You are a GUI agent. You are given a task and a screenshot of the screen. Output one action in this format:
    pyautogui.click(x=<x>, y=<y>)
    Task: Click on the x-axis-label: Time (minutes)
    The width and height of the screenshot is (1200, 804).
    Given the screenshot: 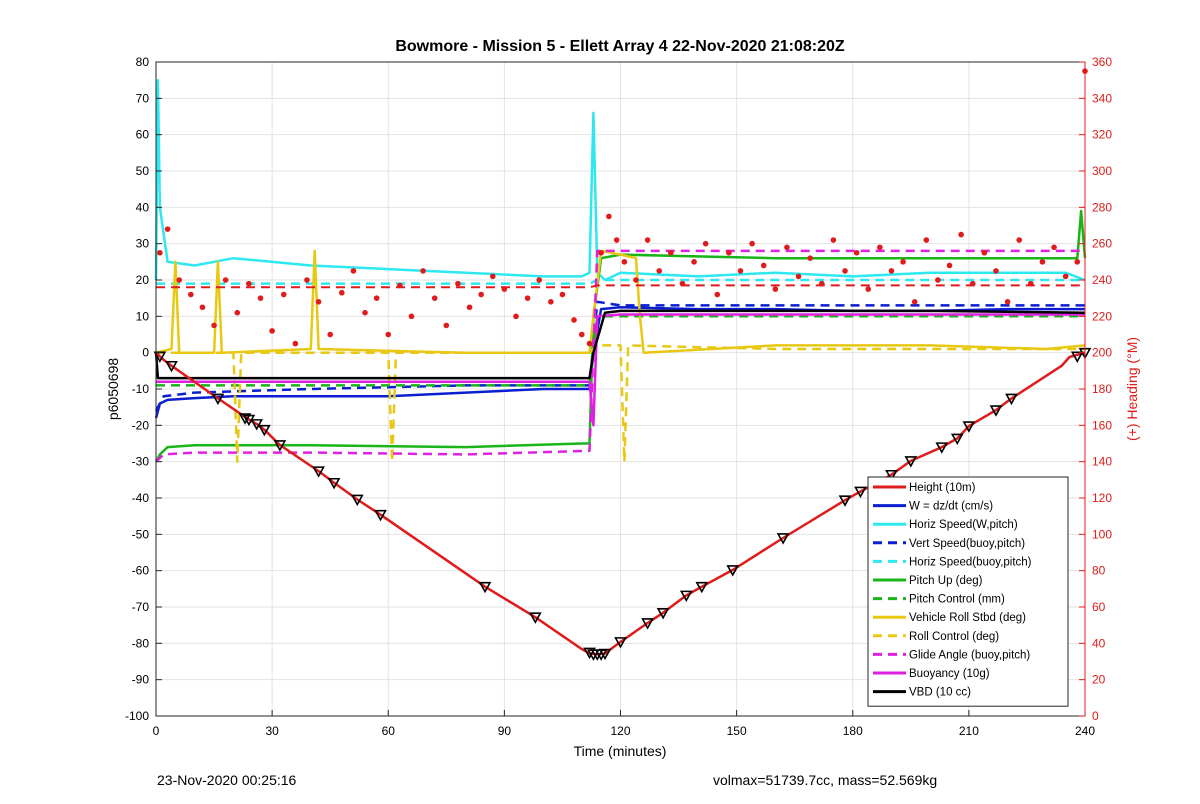 What is the action you would take?
    pyautogui.click(x=620, y=751)
    